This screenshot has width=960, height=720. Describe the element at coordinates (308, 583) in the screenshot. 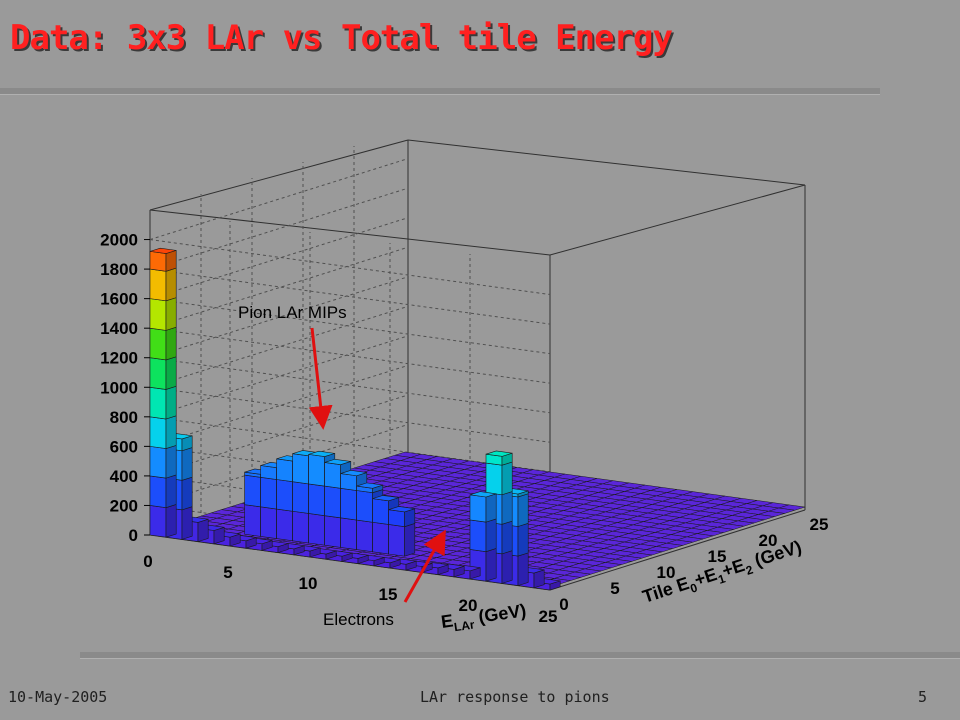

I see `x-tick-label: 10` at that location.